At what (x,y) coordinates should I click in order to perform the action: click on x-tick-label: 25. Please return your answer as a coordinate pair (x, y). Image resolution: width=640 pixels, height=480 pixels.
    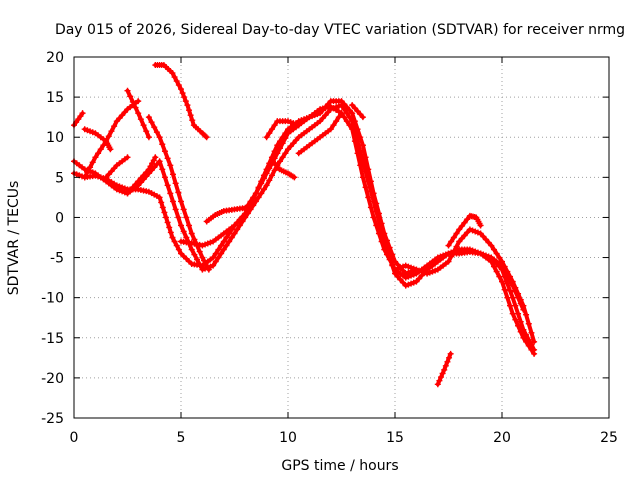
    Looking at the image, I should click on (609, 438).